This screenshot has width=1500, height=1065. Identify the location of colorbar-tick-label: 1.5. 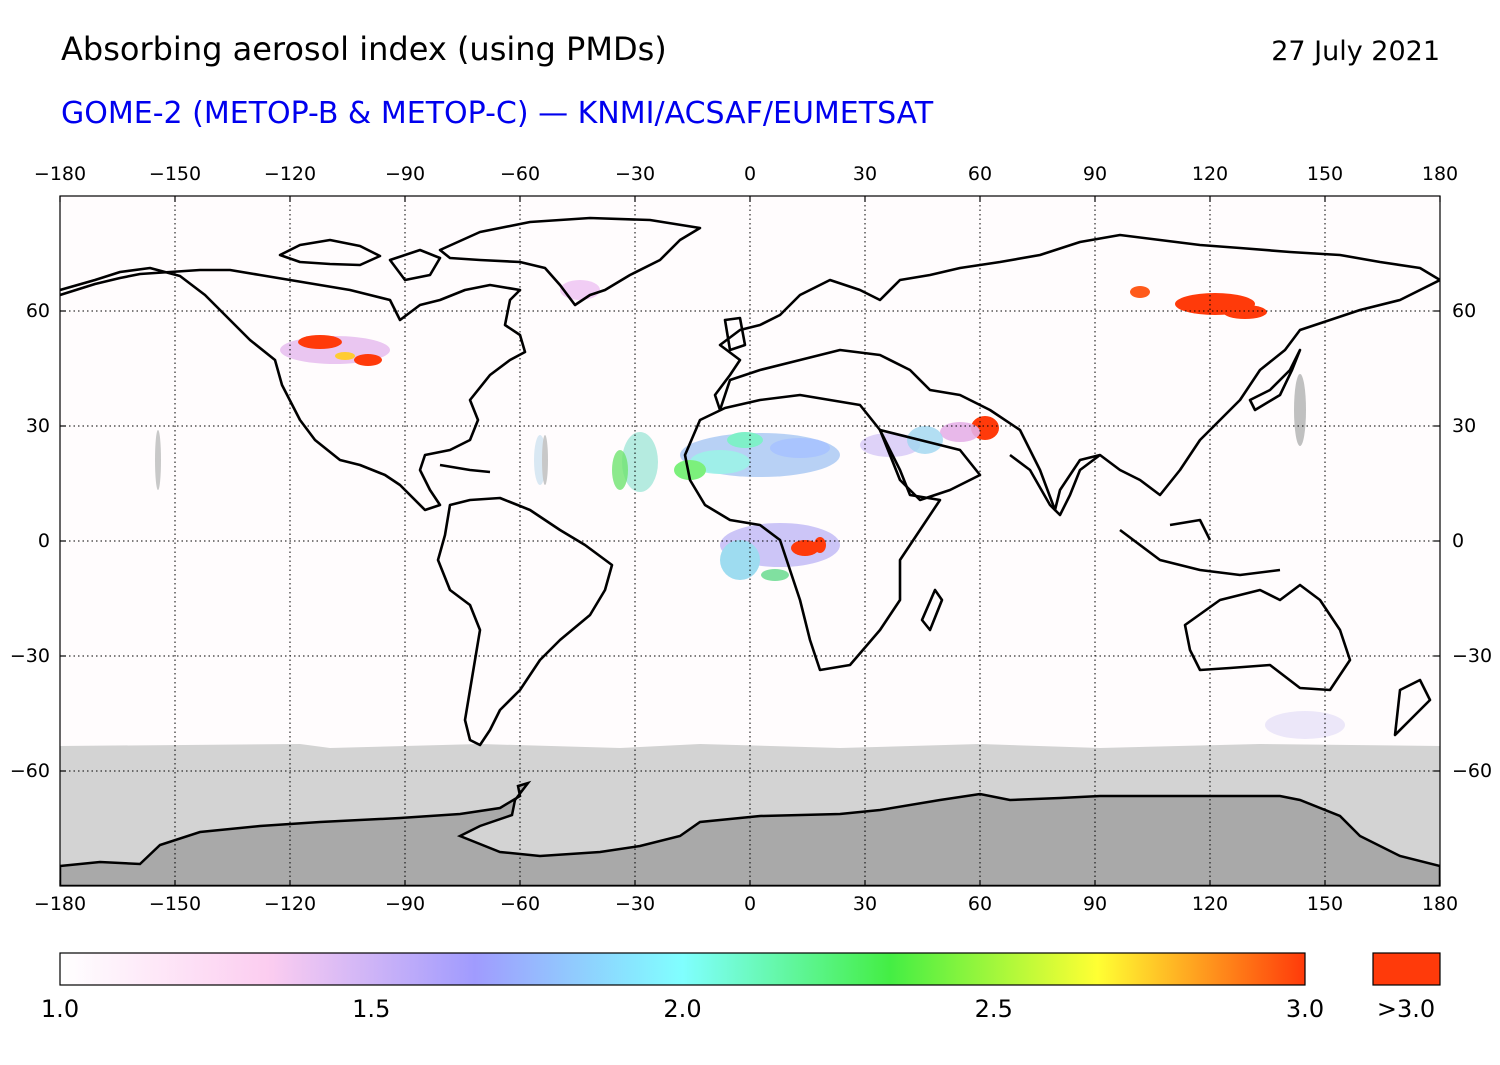
(371, 1009).